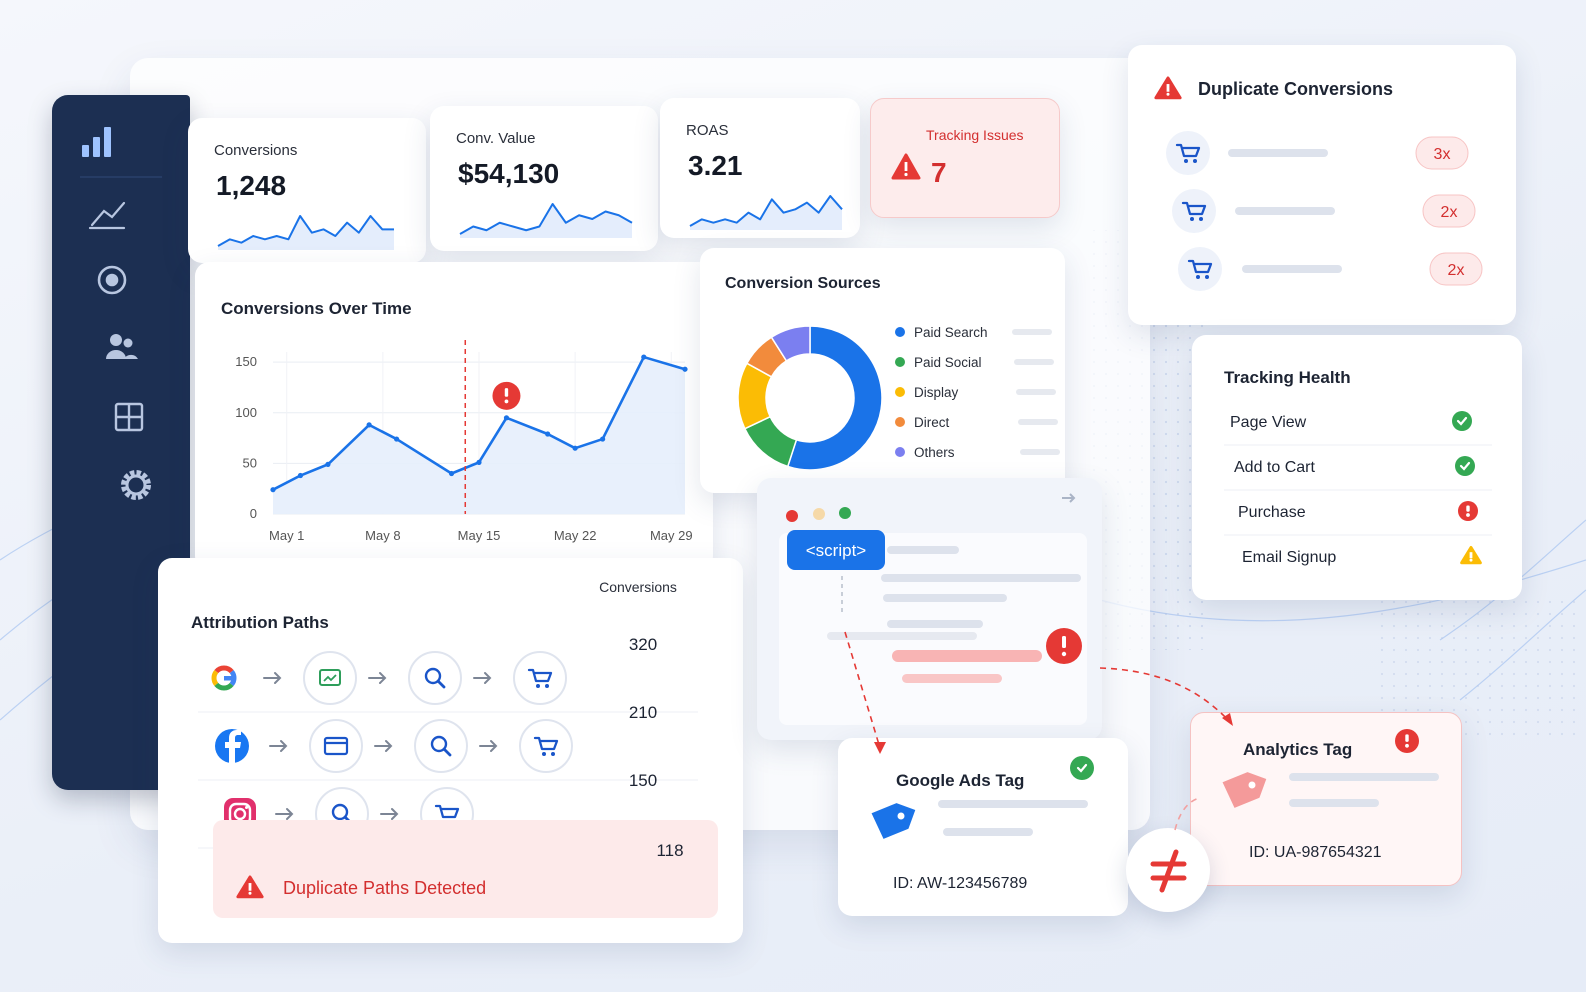  What do you see at coordinates (479, 535) in the screenshot?
I see `x-tick-label: May 15` at bounding box center [479, 535].